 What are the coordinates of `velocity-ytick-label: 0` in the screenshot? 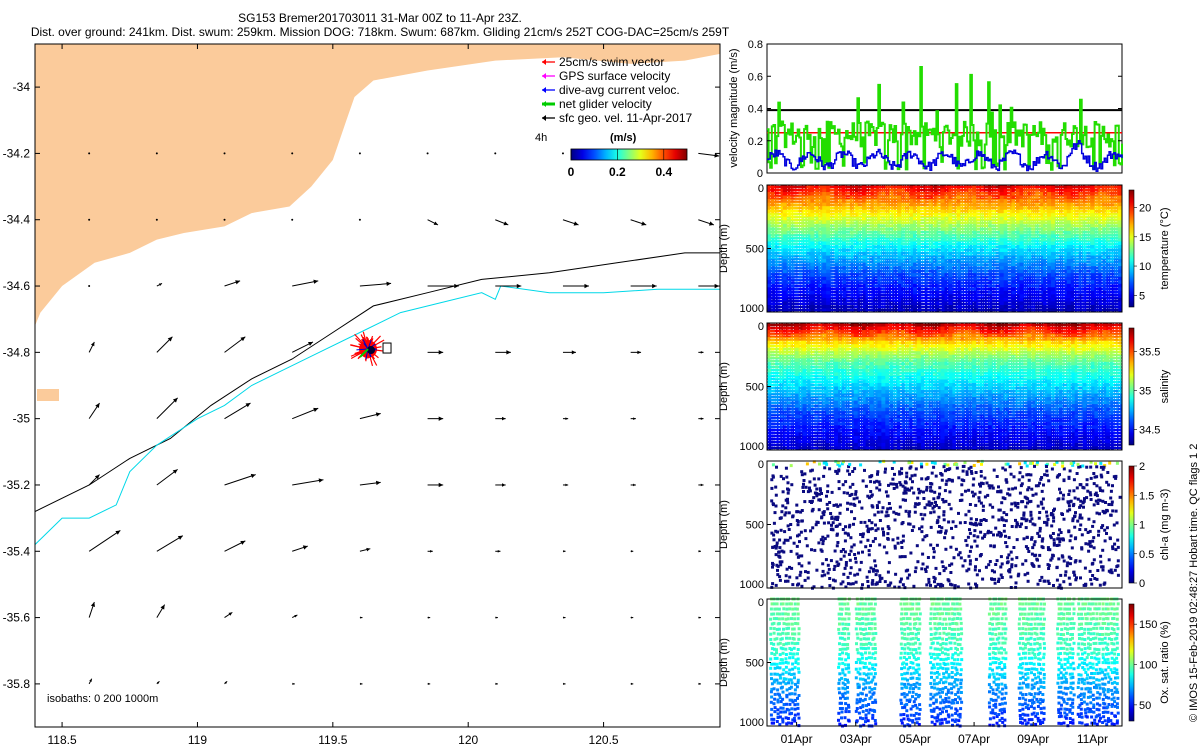 It's located at (760, 174).